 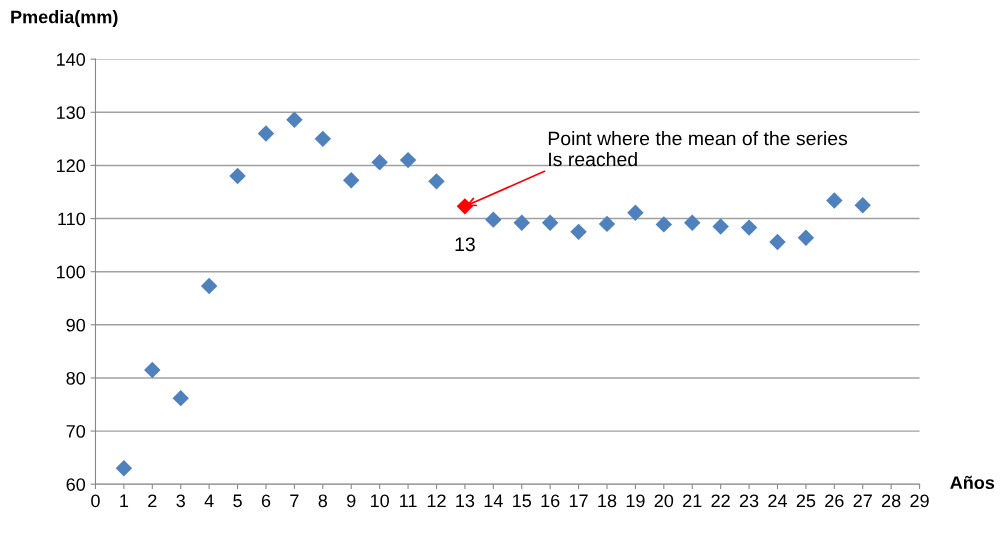 What do you see at coordinates (834, 501) in the screenshot?
I see `x-tick-label: 26` at bounding box center [834, 501].